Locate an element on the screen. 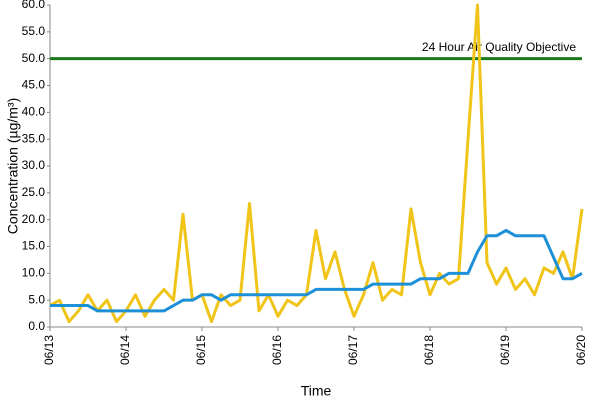 This screenshot has height=400, width=600. y-tick-label: 45.0 is located at coordinates (34, 85).